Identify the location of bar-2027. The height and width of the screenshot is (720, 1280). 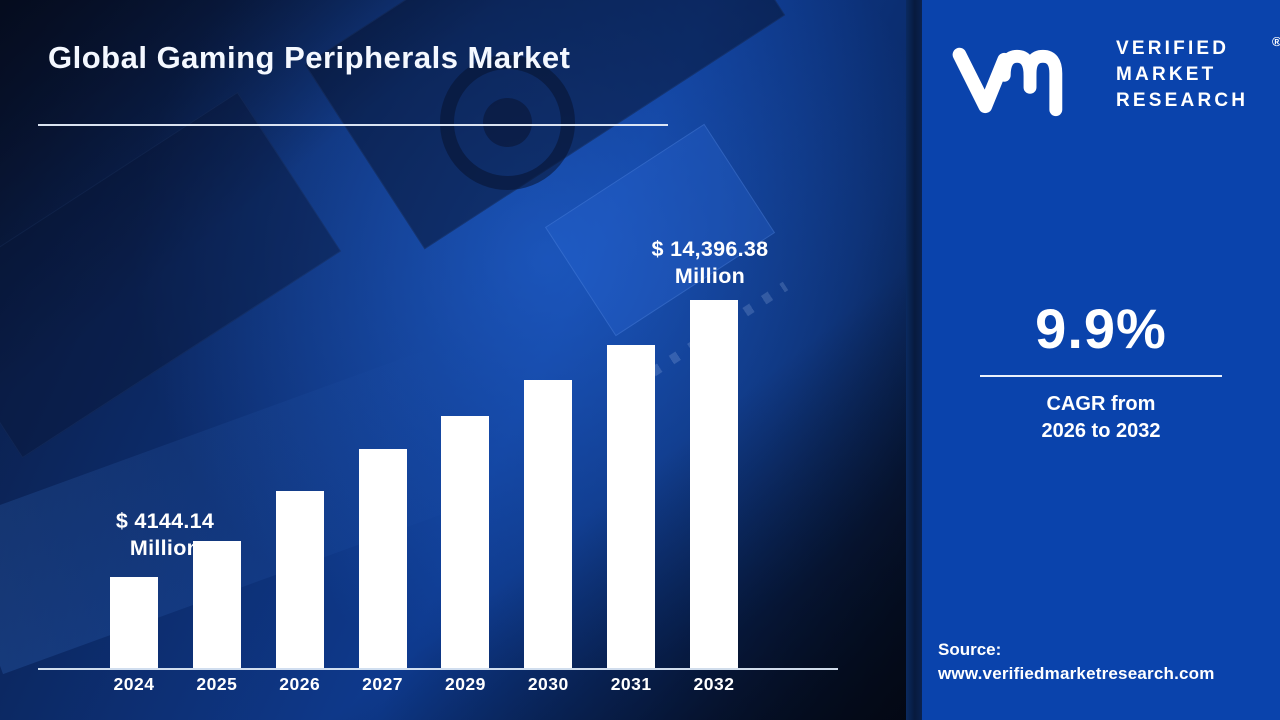
(382, 558).